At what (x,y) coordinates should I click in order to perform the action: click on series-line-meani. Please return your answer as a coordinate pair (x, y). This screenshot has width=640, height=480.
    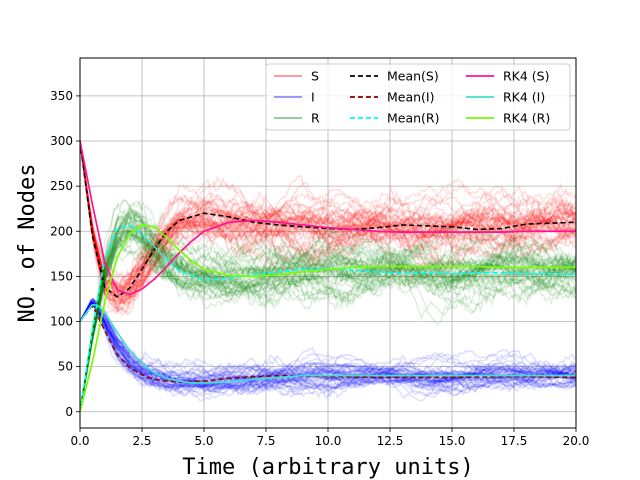
    Looking at the image, I should click on (328, 344).